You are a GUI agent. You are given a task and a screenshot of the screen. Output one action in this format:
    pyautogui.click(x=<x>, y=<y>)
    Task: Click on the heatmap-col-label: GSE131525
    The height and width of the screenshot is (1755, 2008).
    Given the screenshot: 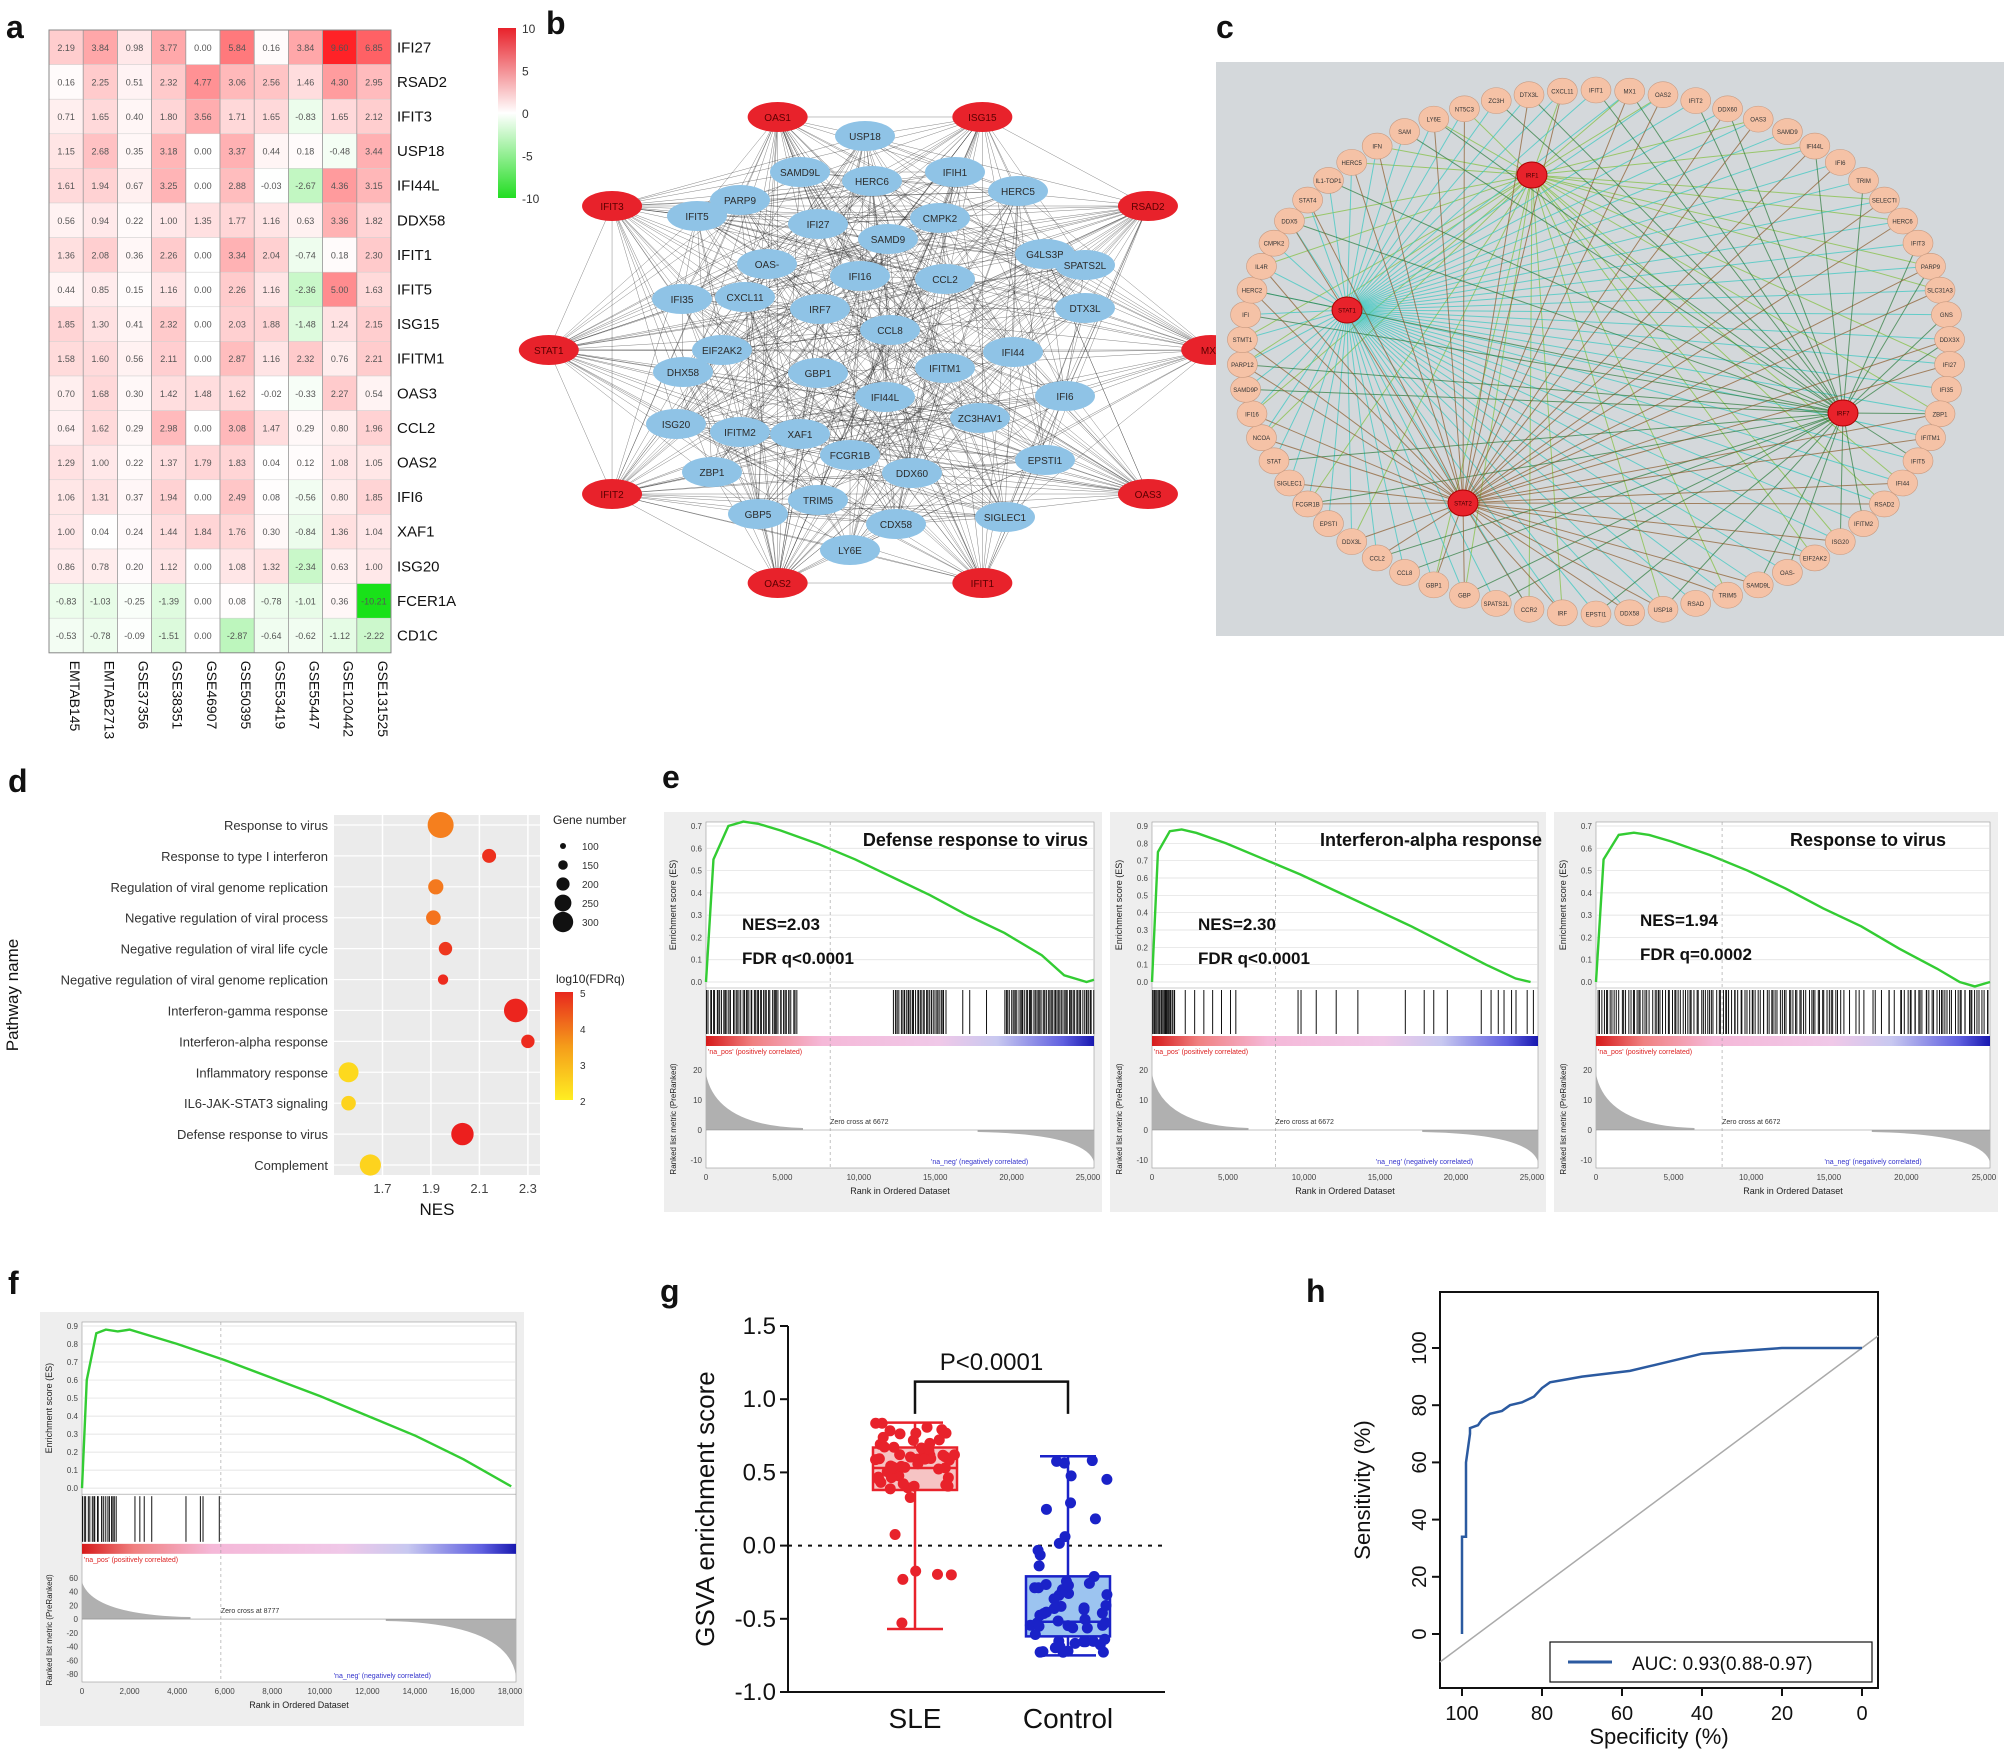 What is the action you would take?
    pyautogui.click(x=383, y=699)
    